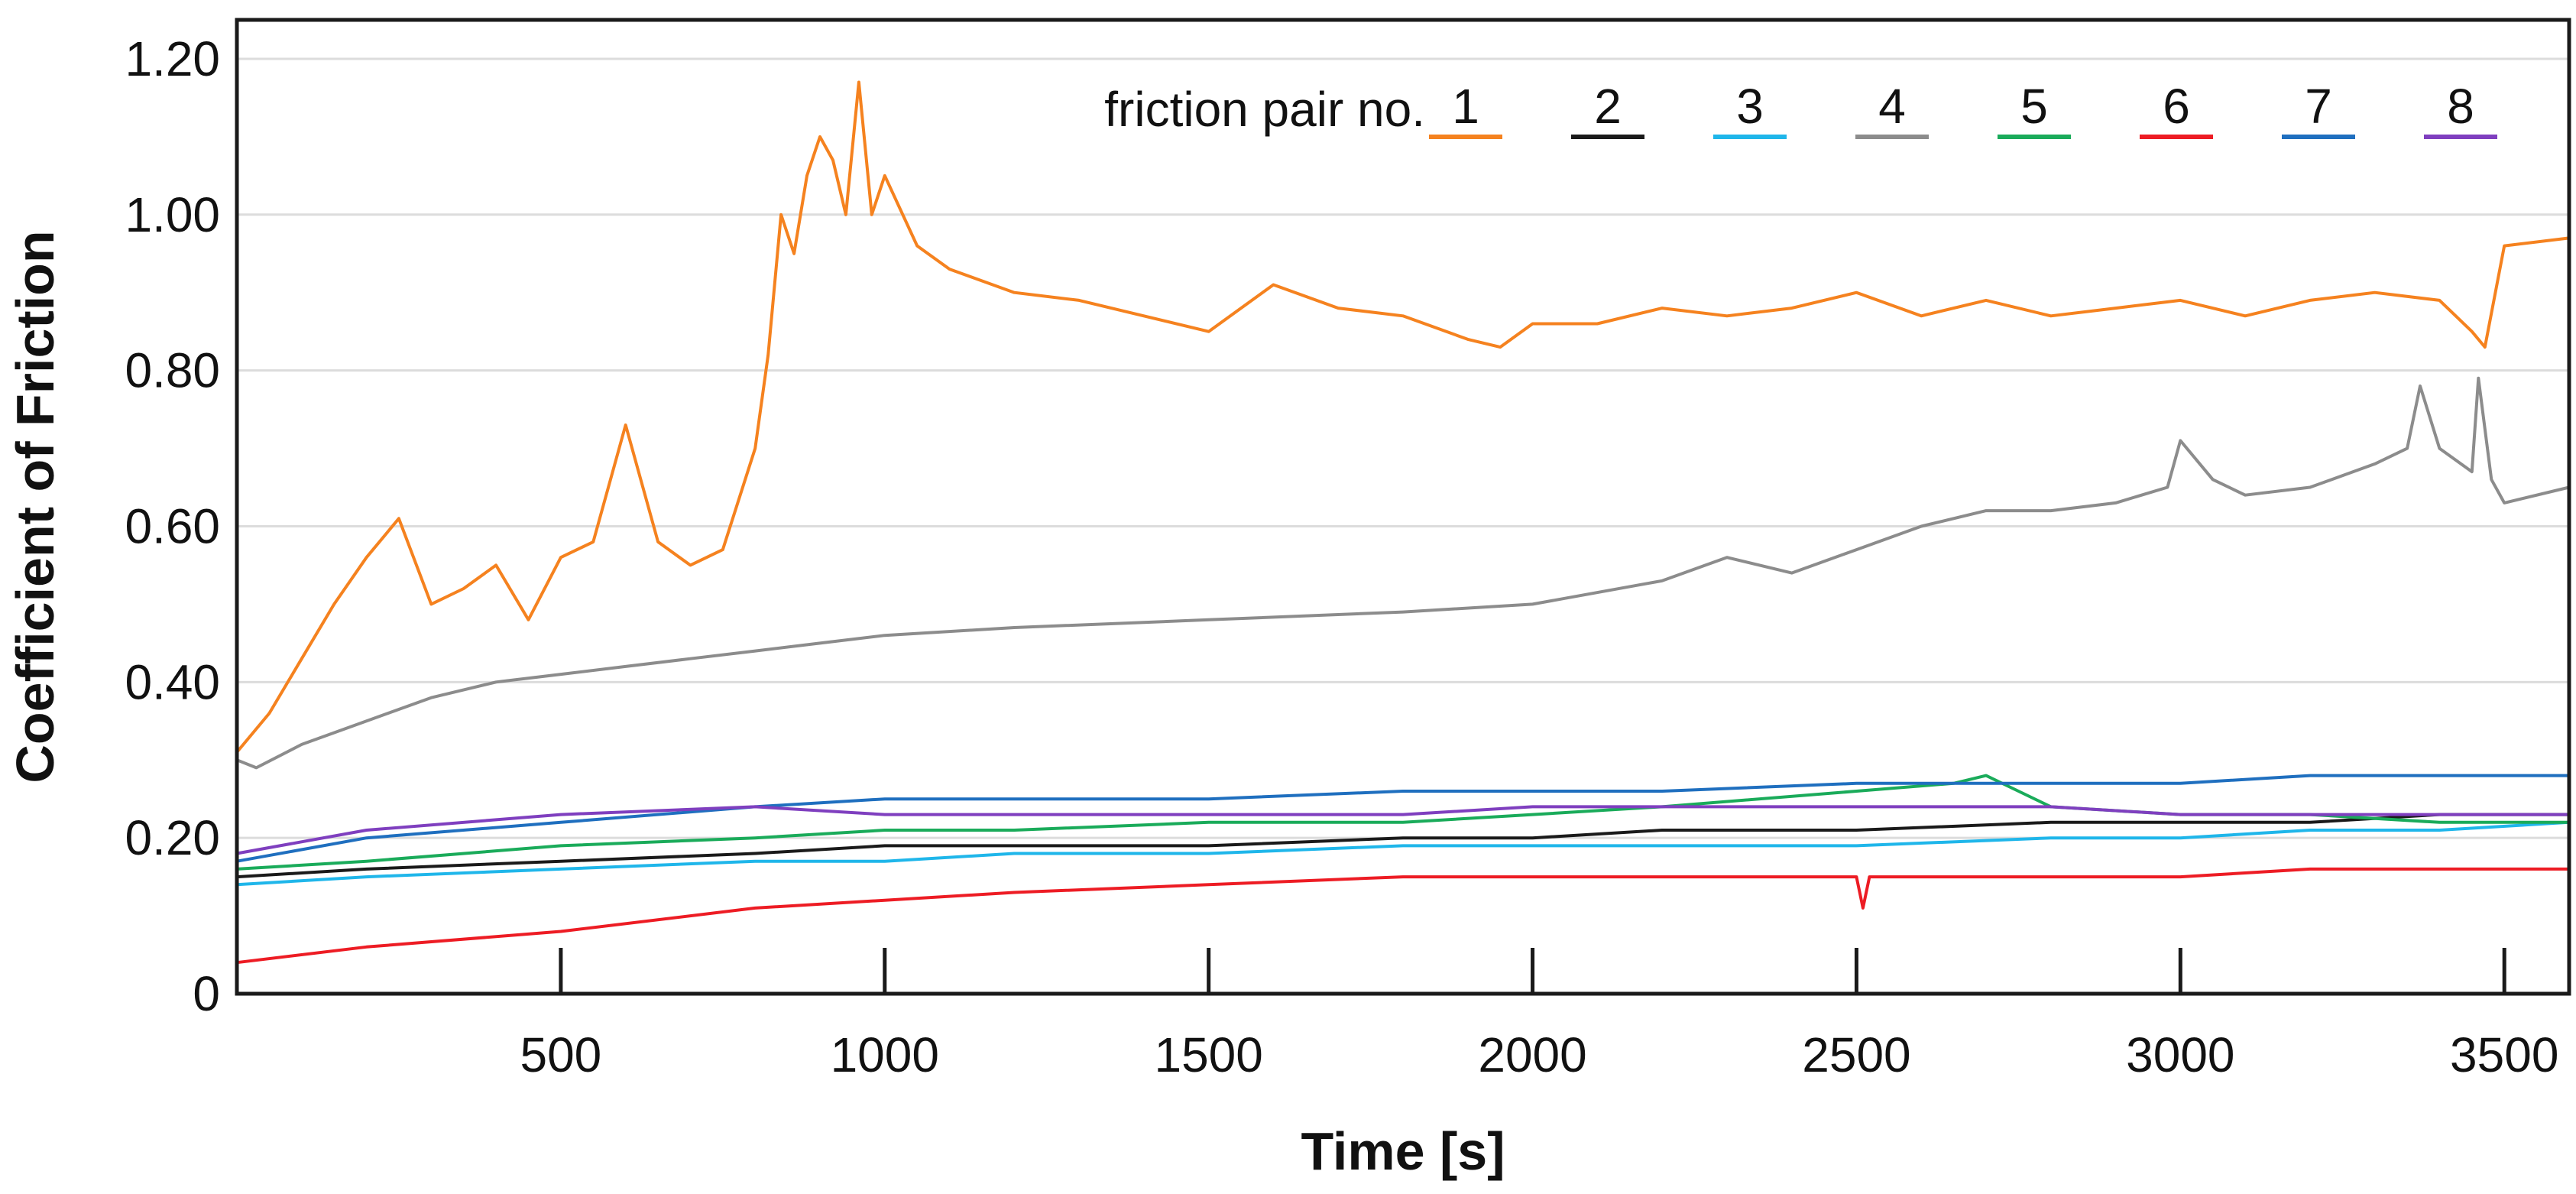  Describe the element at coordinates (2460, 106) in the screenshot. I see `legend-label-8: 8` at that location.